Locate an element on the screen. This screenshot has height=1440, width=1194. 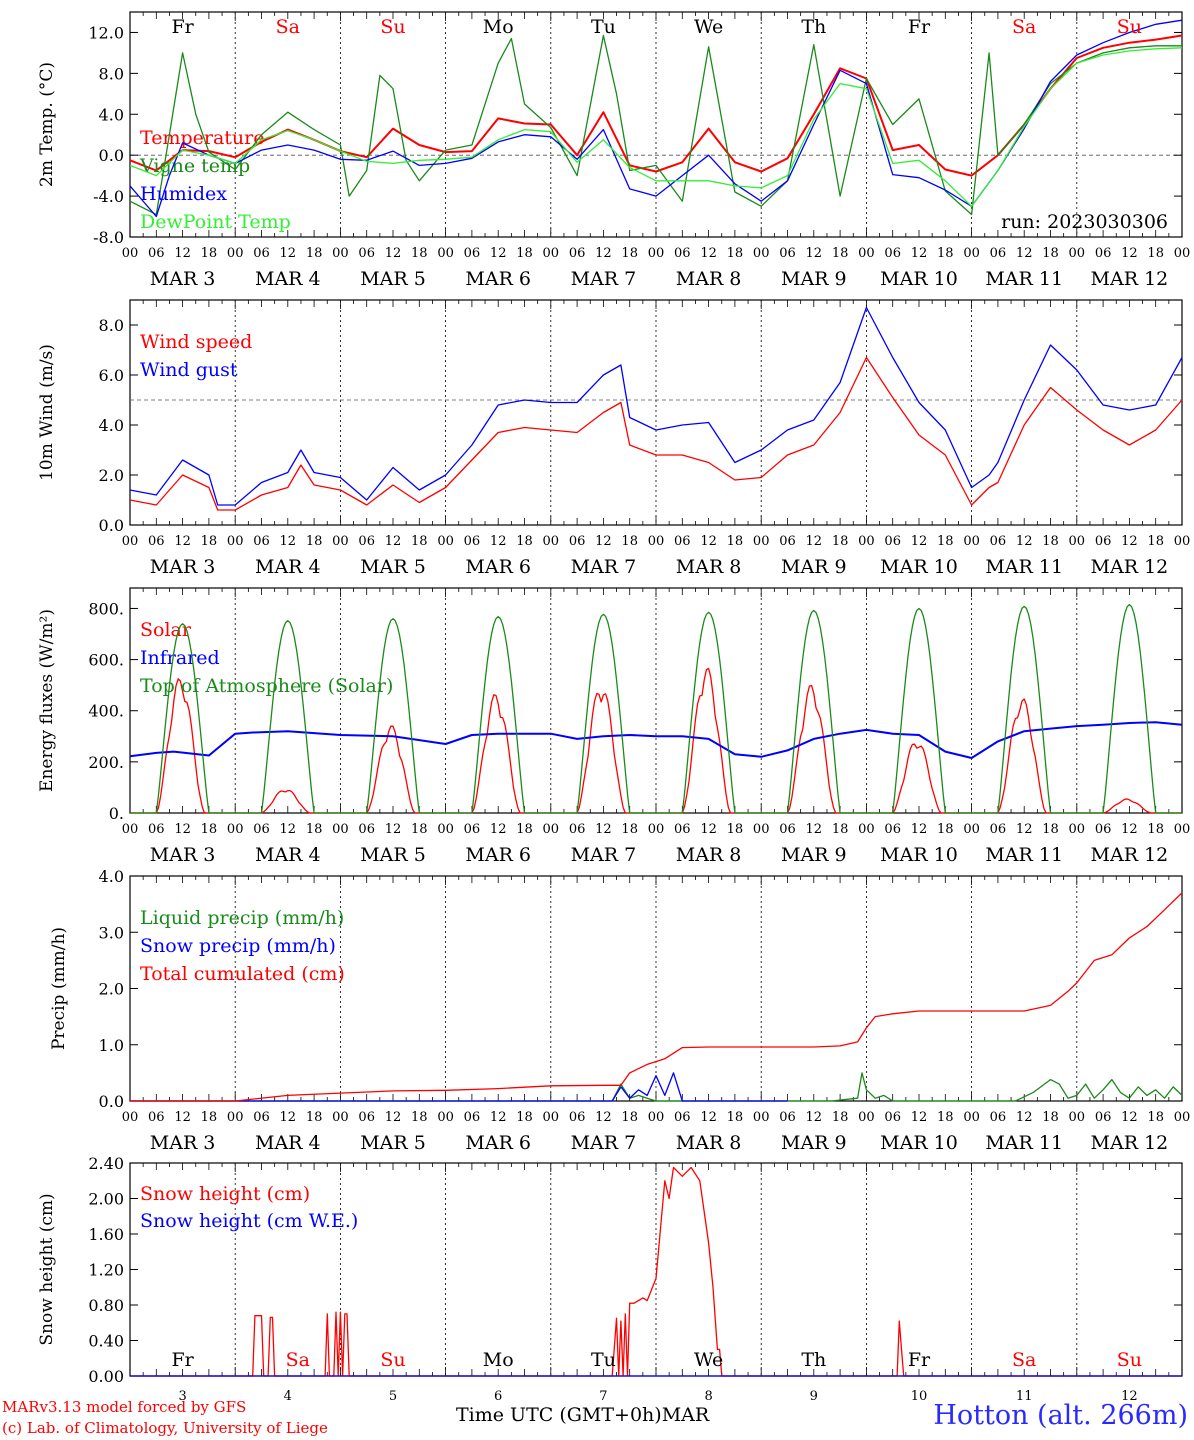
y-tick-label: 0.80 is located at coordinates (106, 1305).